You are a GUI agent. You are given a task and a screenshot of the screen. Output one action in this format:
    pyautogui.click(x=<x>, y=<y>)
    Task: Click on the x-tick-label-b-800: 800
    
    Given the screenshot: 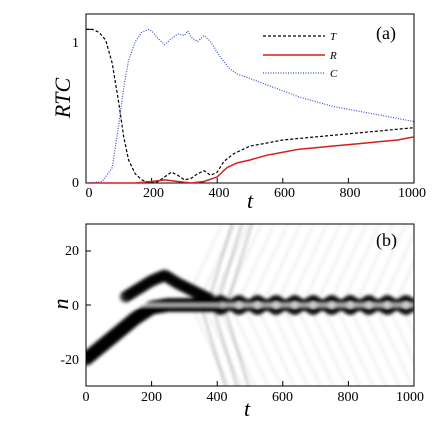 What is the action you would take?
    pyautogui.click(x=348, y=397)
    